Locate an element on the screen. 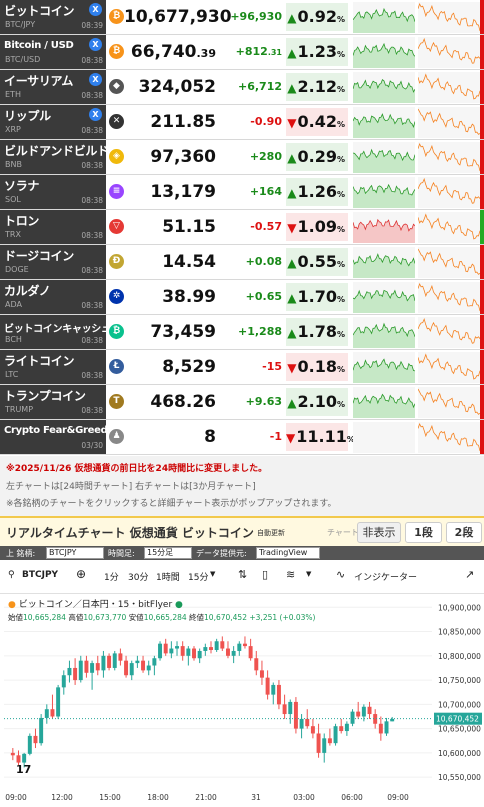 The width and height of the screenshot is (484, 807). price-main: 97,360 is located at coordinates (183, 157).